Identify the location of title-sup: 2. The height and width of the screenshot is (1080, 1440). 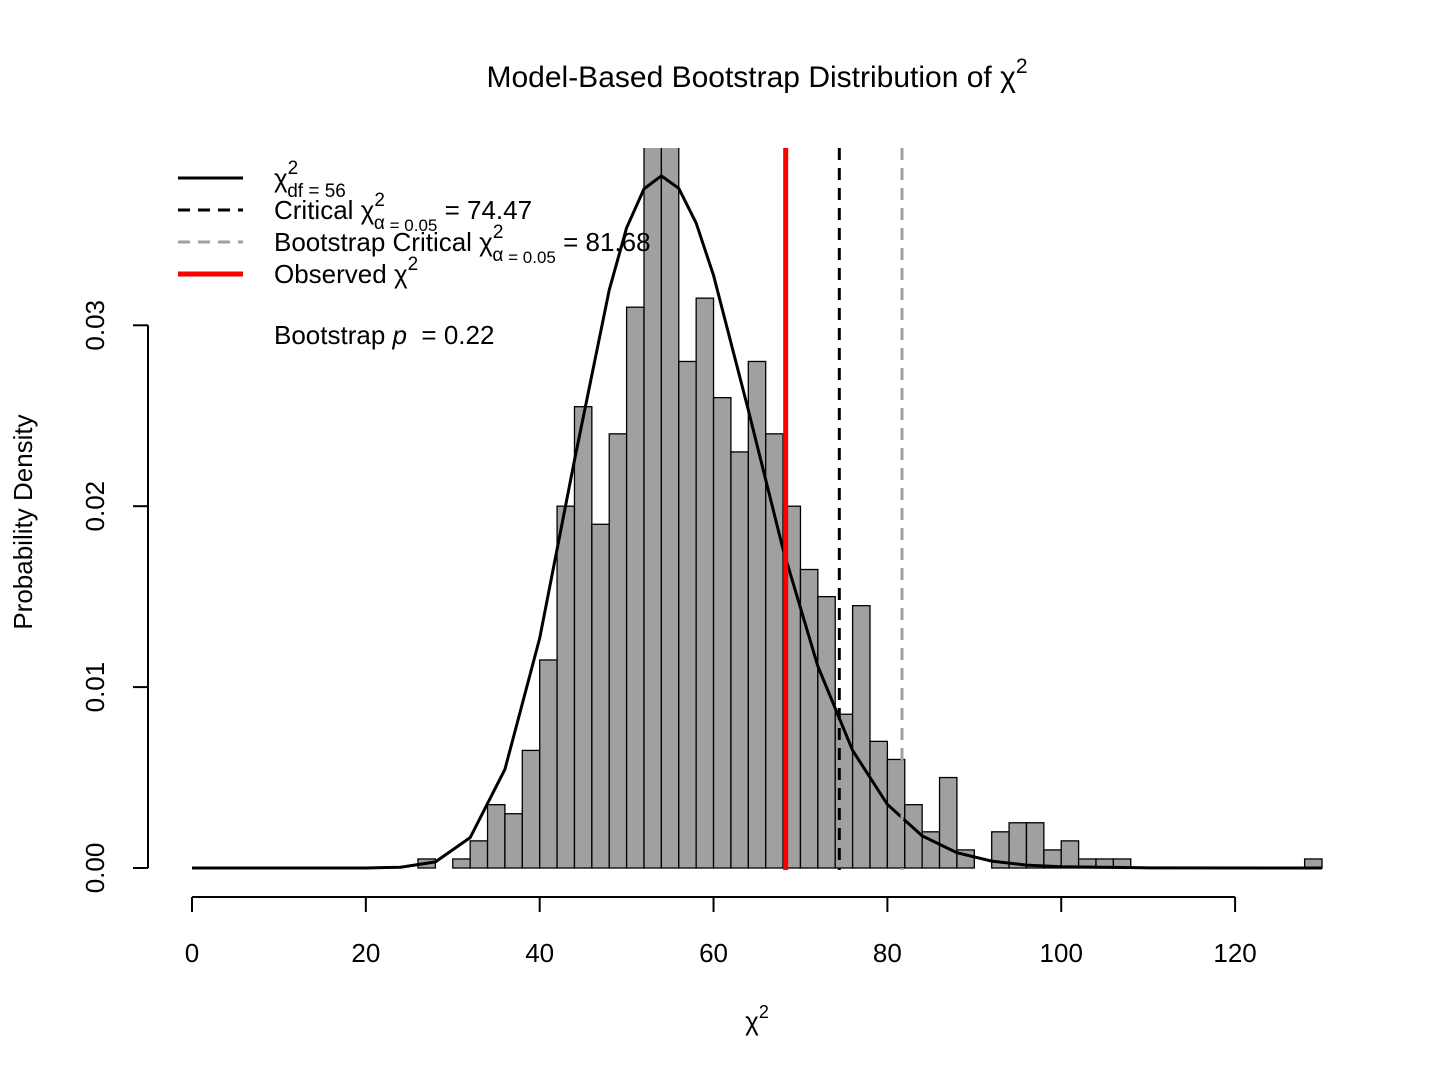
(1022, 66).